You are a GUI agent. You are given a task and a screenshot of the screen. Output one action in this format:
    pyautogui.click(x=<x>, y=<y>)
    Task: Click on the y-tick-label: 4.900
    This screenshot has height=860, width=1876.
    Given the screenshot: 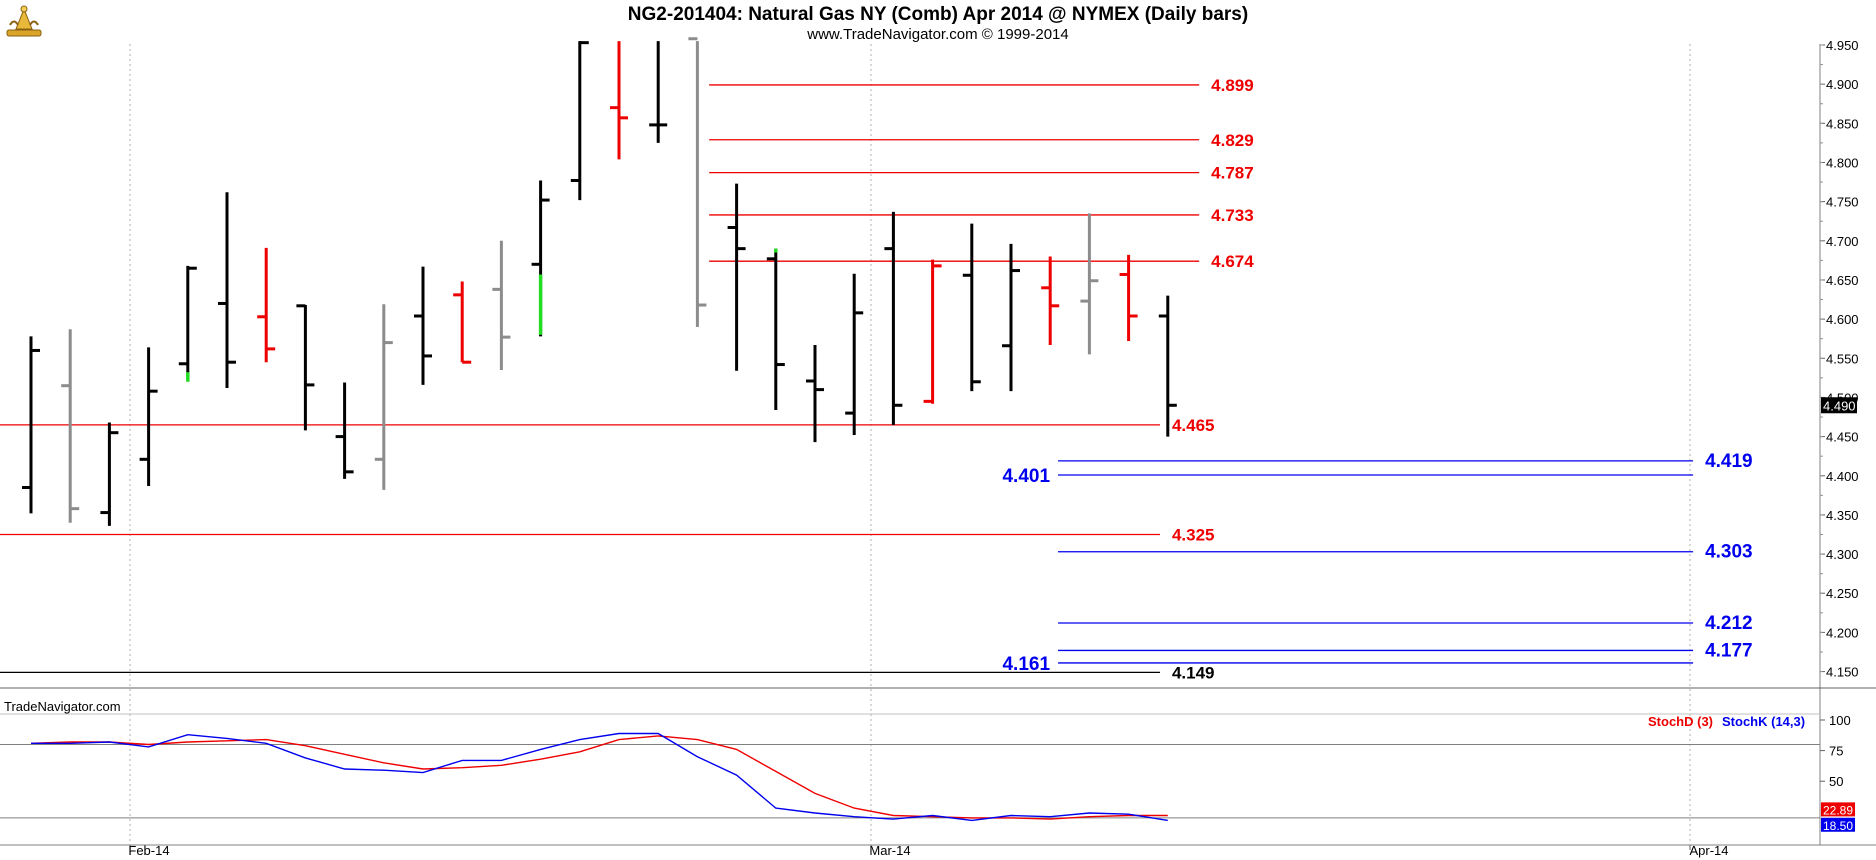 What is the action you would take?
    pyautogui.click(x=1842, y=84)
    